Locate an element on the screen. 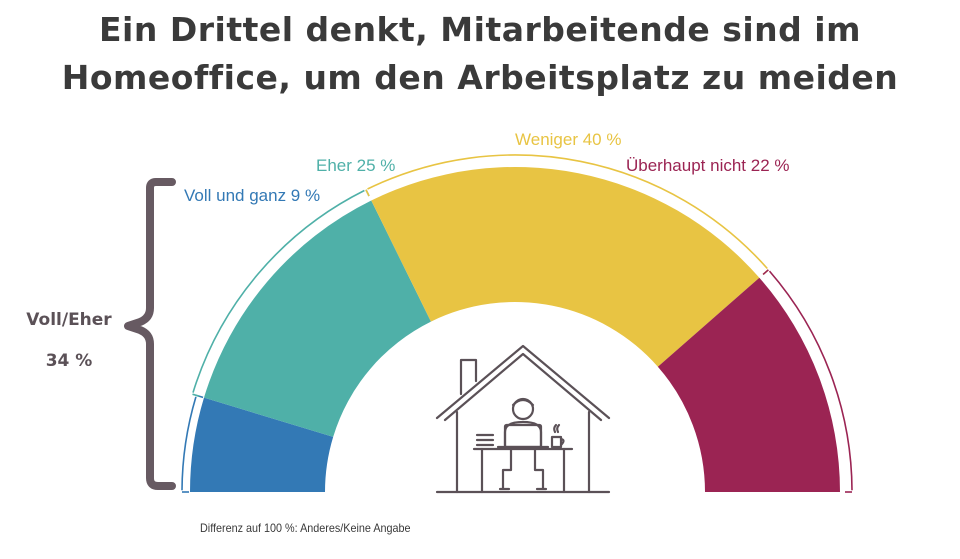  voll-eher-brace is located at coordinates (150, 334).